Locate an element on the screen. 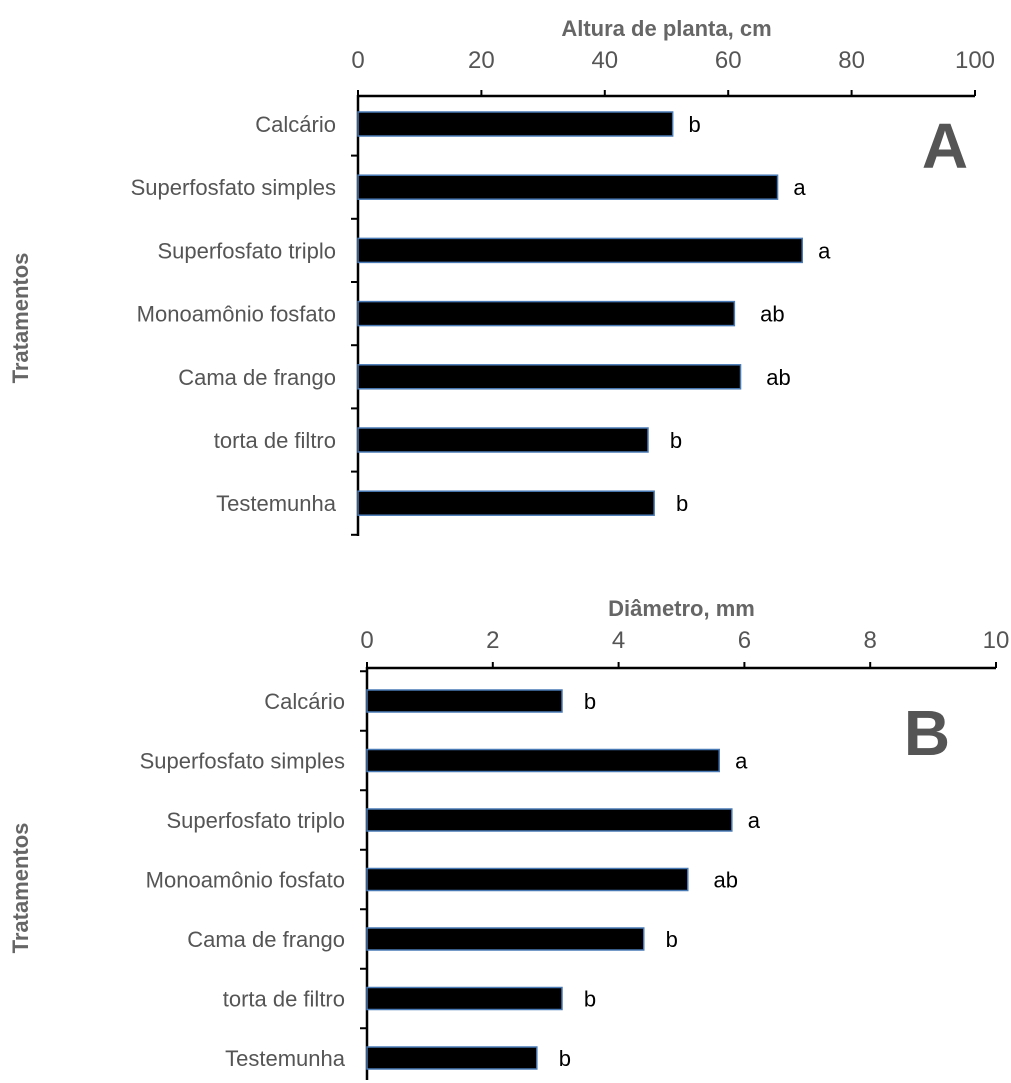 This screenshot has width=1011, height=1083. x-tick-label: 4 is located at coordinates (618, 640).